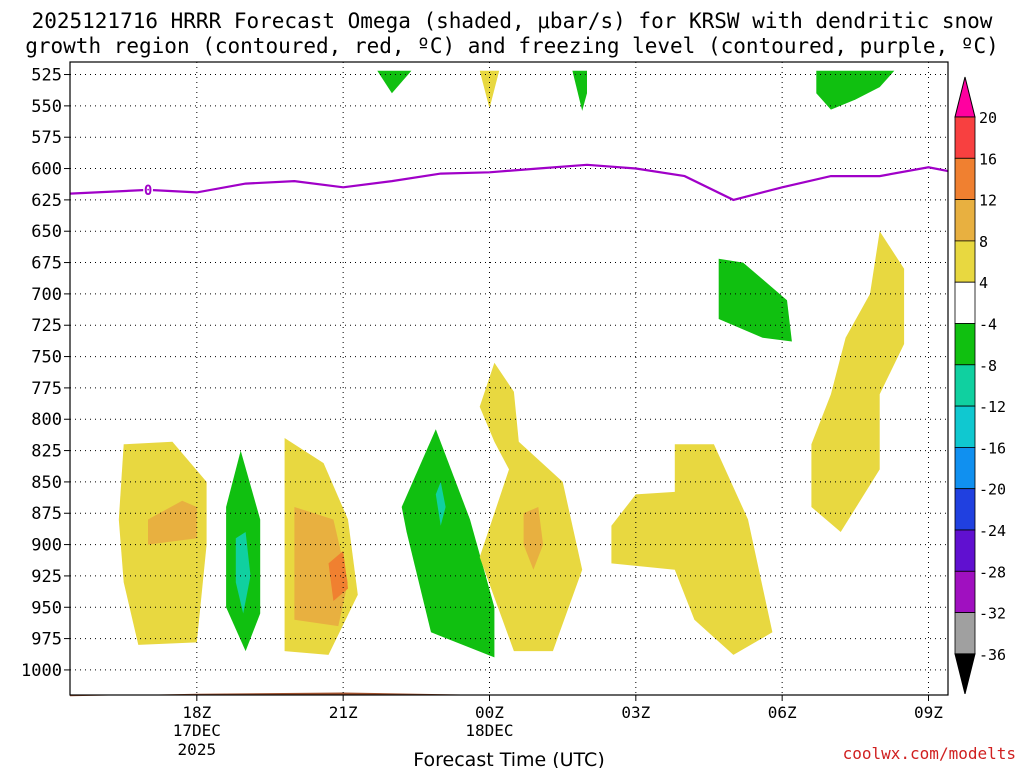 The height and width of the screenshot is (768, 1024). Describe the element at coordinates (983, 242) in the screenshot. I see `colorbar-label: 8` at that location.